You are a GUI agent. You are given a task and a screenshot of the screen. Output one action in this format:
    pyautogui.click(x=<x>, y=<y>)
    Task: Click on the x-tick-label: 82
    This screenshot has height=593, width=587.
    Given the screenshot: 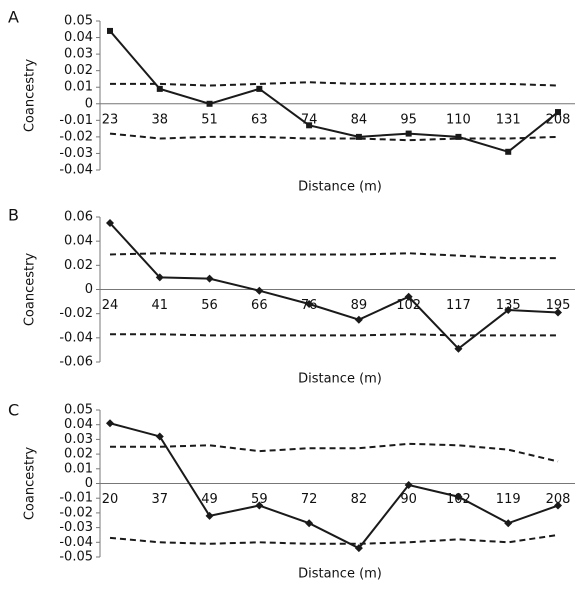 What is the action you would take?
    pyautogui.click(x=359, y=499)
    